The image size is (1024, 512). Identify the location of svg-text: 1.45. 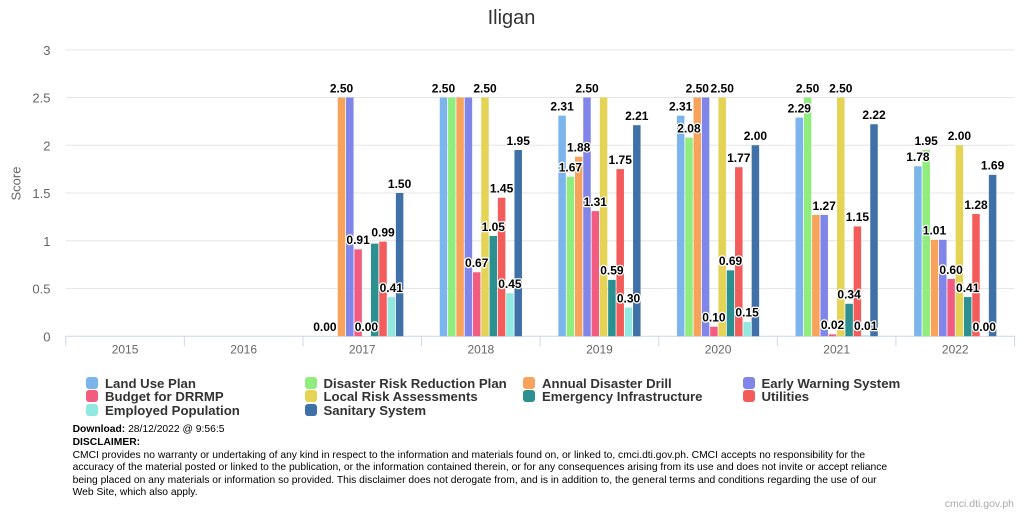
(502, 189).